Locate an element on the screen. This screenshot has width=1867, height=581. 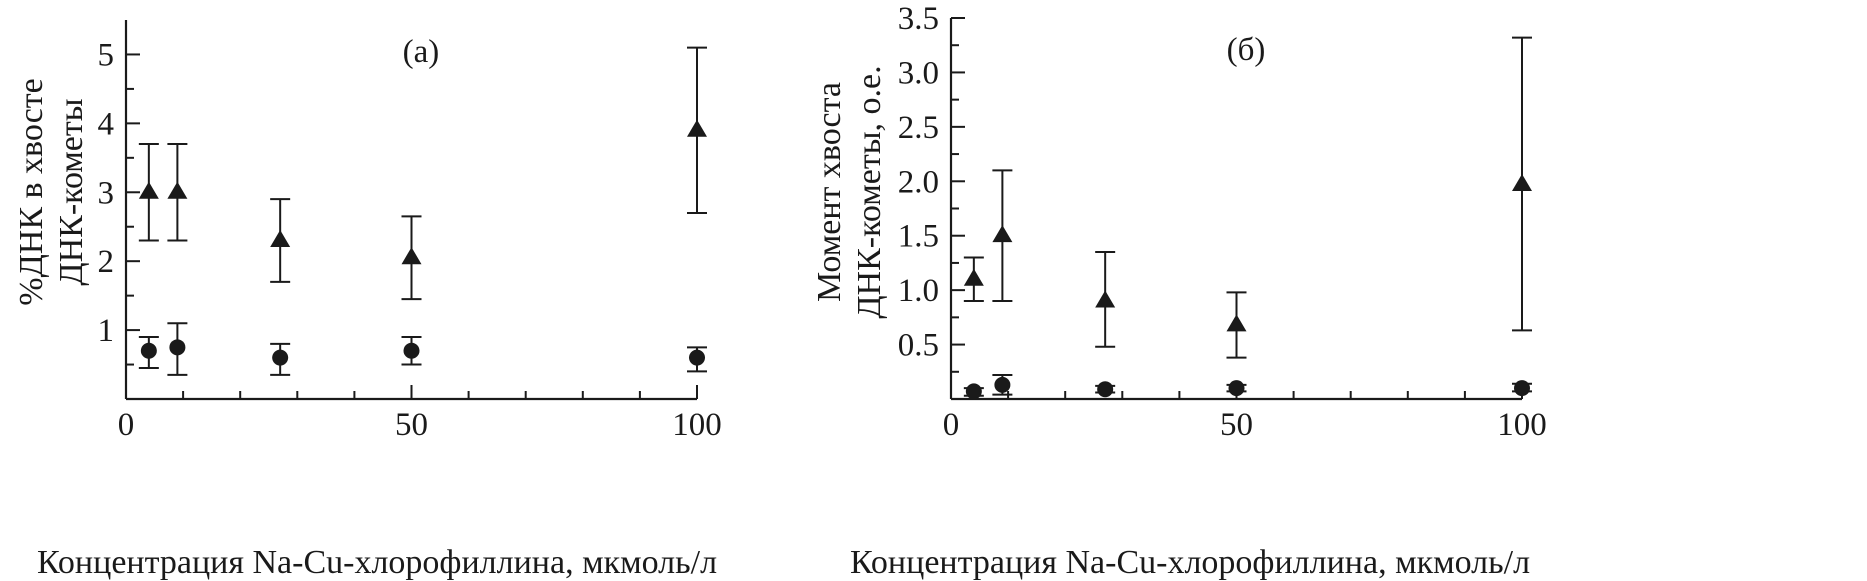
y-axis-title-line-1: Момент хвоста is located at coordinates (829, 192).